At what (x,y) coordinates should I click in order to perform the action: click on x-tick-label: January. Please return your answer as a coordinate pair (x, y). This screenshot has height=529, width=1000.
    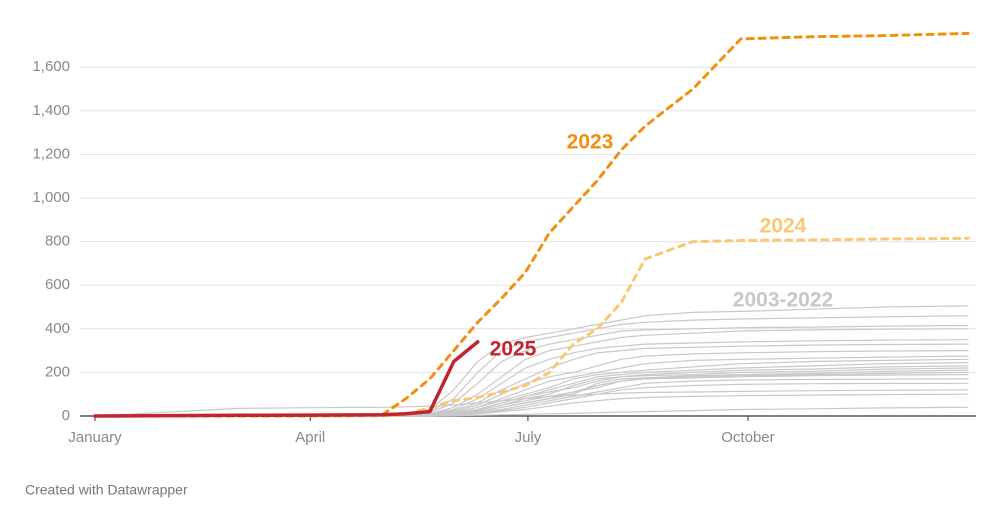
    Looking at the image, I should click on (95, 437).